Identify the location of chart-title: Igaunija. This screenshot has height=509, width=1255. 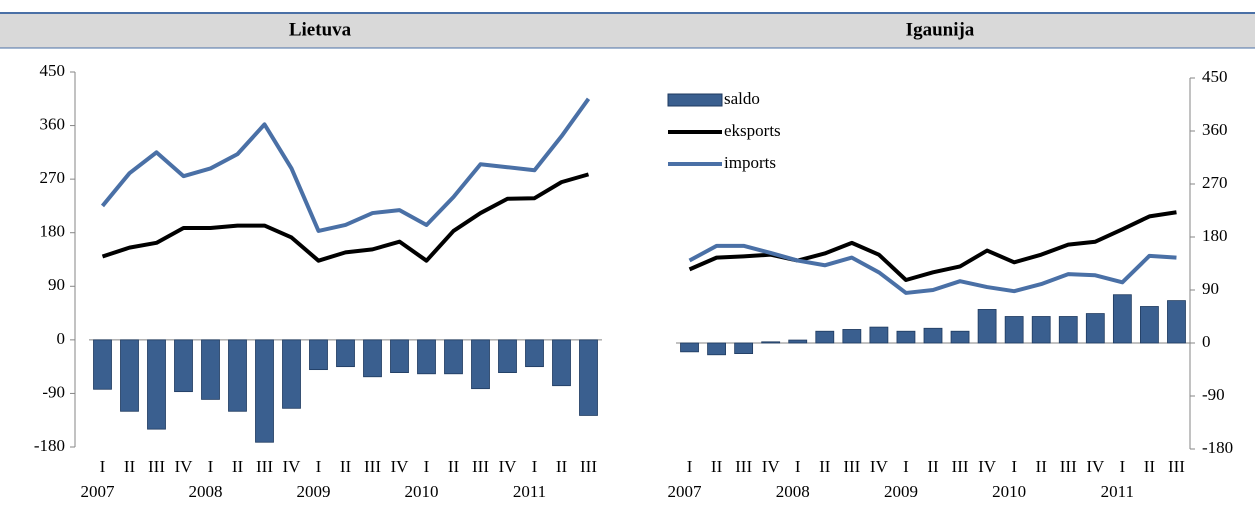
(940, 29).